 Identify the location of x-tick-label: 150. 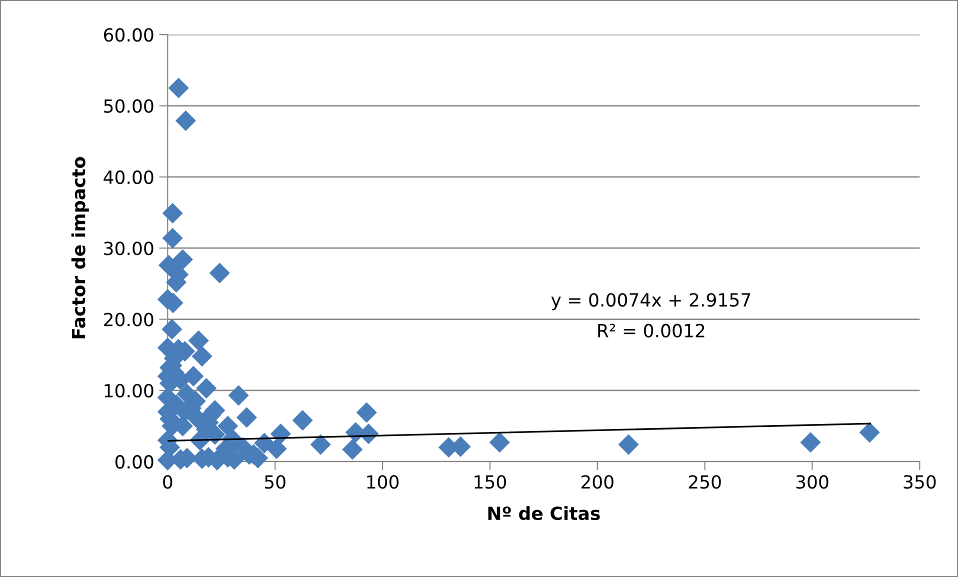
(490, 482).